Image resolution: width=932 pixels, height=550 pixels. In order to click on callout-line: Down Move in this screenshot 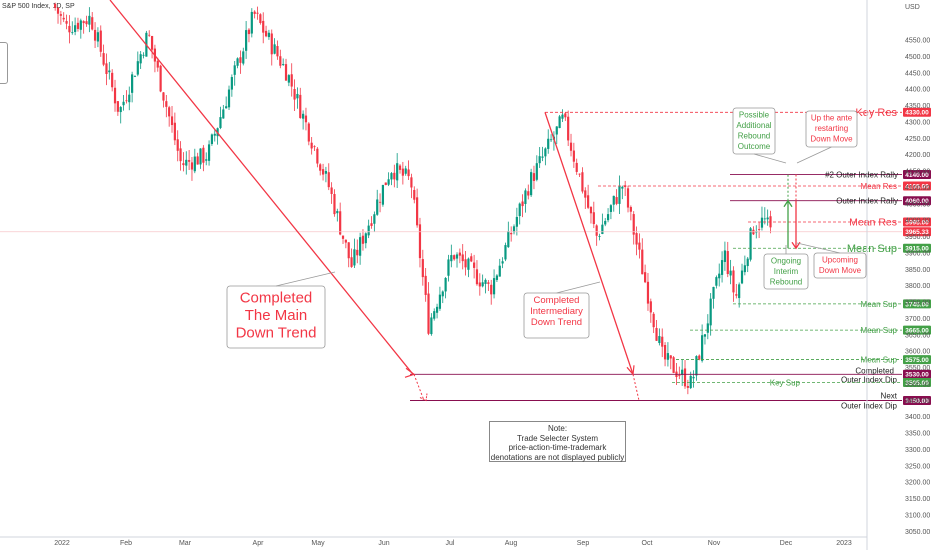, I will do `click(831, 139)`.